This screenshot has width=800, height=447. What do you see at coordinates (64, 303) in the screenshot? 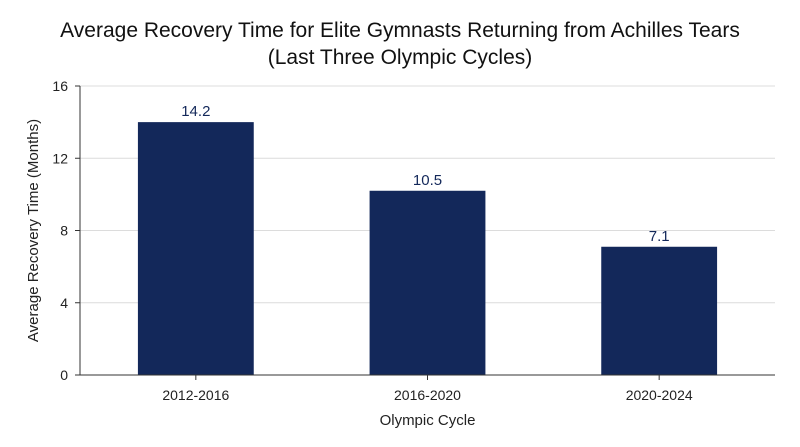
I see `y-tick-label: 4` at bounding box center [64, 303].